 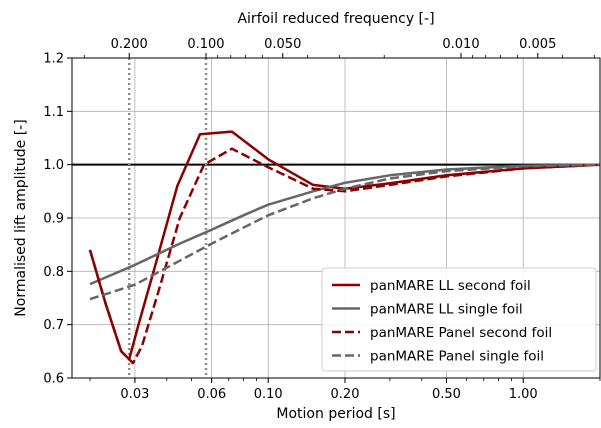 I want to click on y-tick-label: 0.7, so click(x=53, y=325).